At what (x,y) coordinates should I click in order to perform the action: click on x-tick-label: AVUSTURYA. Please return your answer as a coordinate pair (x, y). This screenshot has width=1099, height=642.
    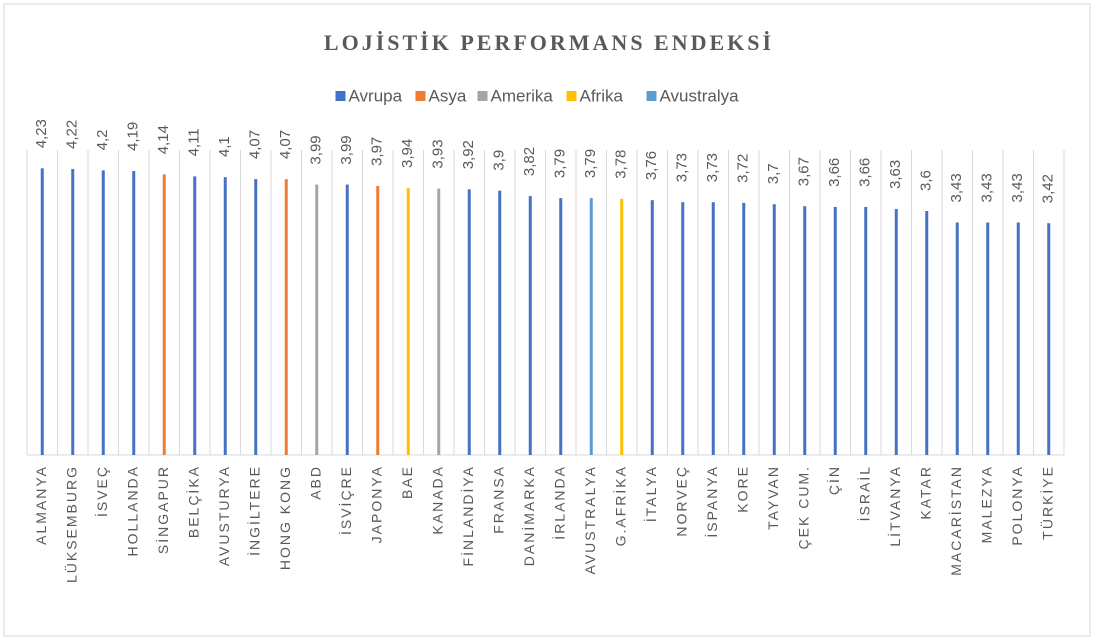
    Looking at the image, I should click on (224, 515).